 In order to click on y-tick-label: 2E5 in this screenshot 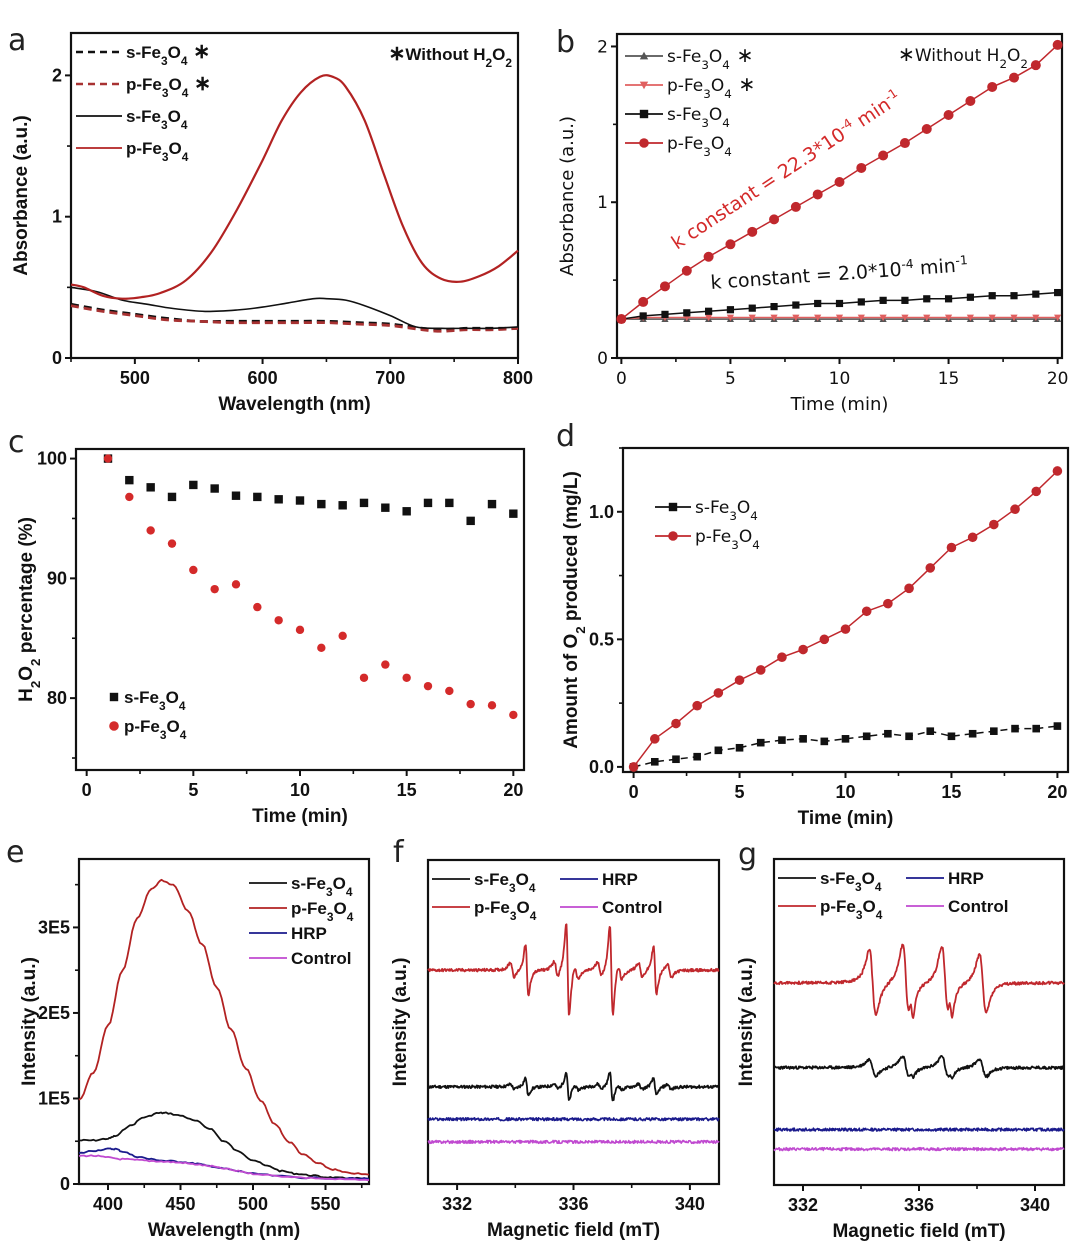, I will do `click(54, 1013)`.